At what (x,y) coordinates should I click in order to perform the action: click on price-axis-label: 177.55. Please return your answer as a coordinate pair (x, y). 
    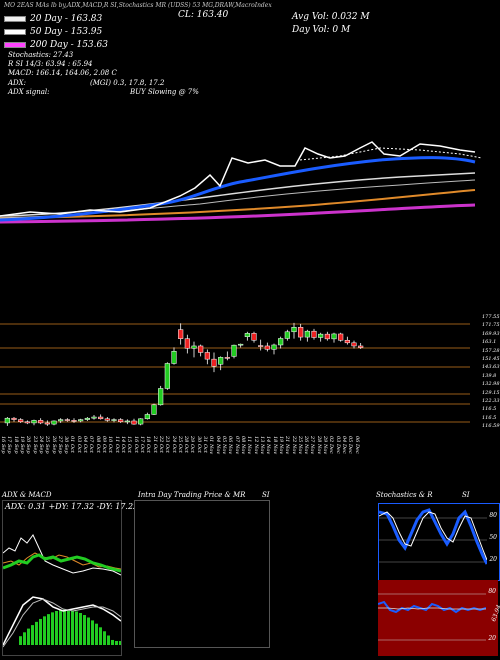
    Looking at the image, I should click on (491, 317).